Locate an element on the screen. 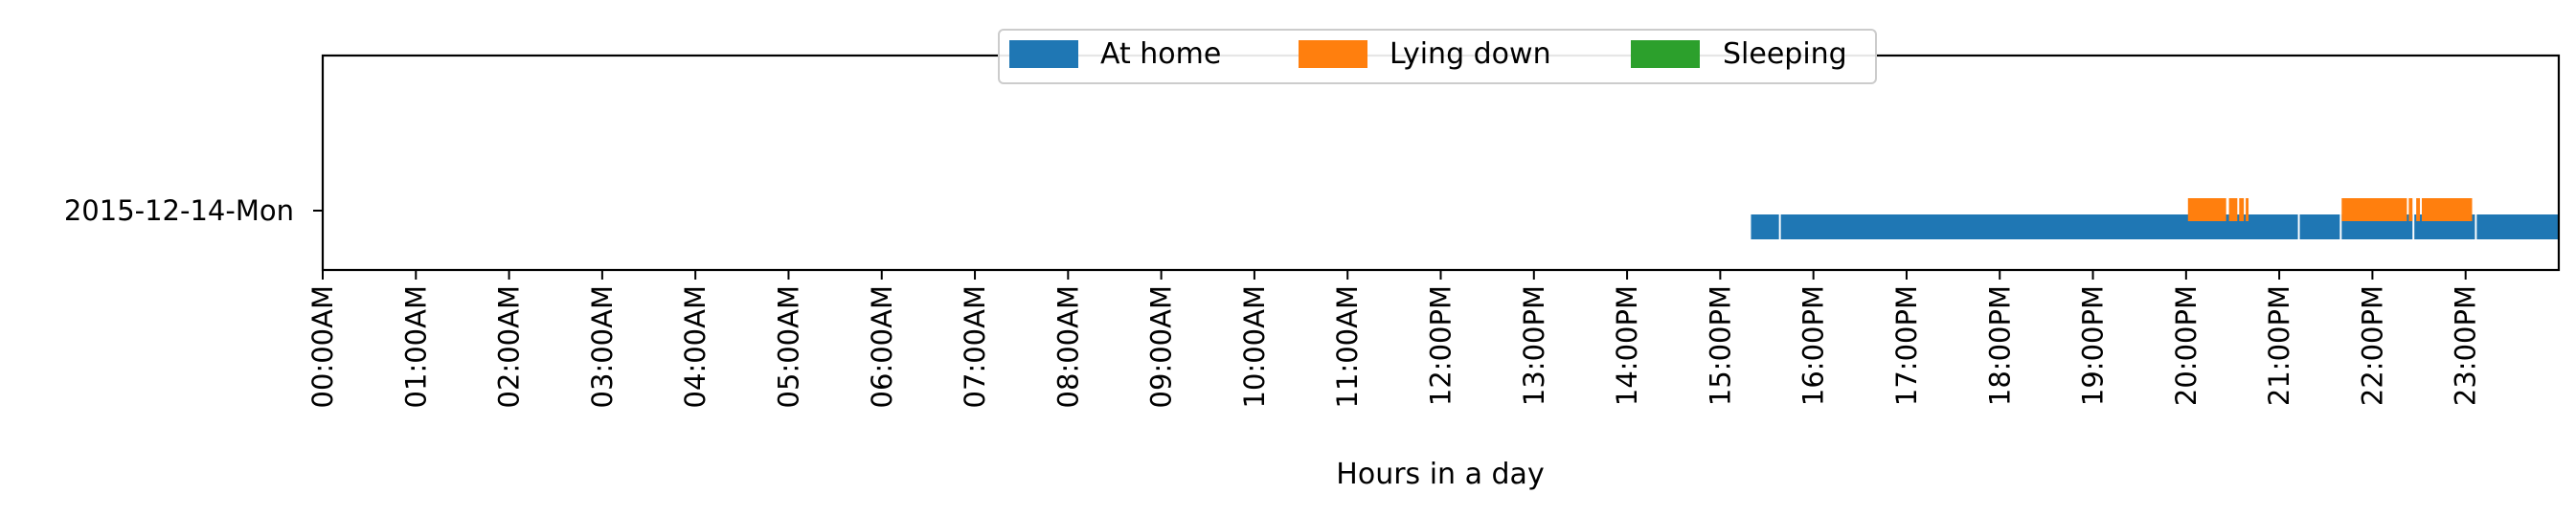 The image size is (2576, 517). x-tick-label-20: 20:00PM is located at coordinates (2186, 345).